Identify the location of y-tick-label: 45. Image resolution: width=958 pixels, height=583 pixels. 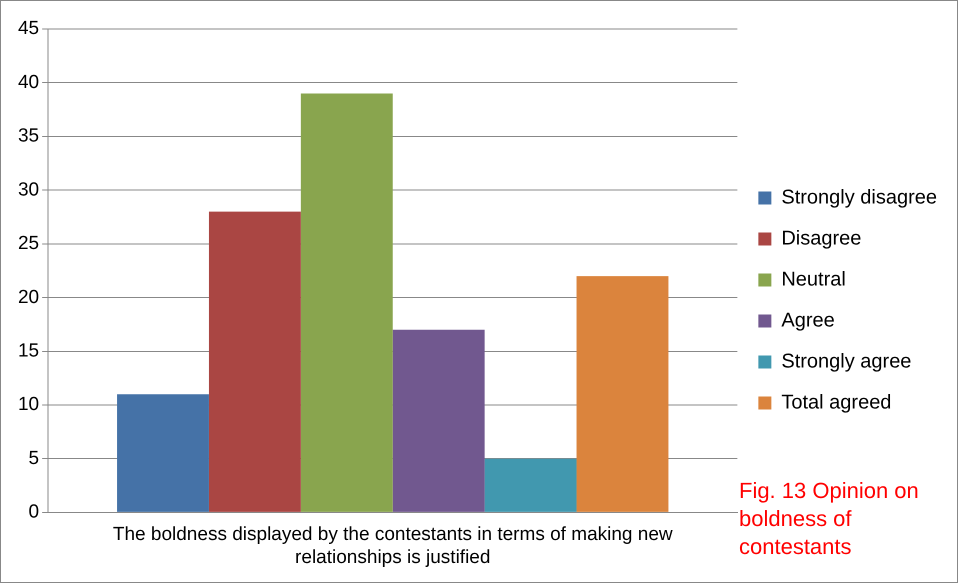
(29, 29).